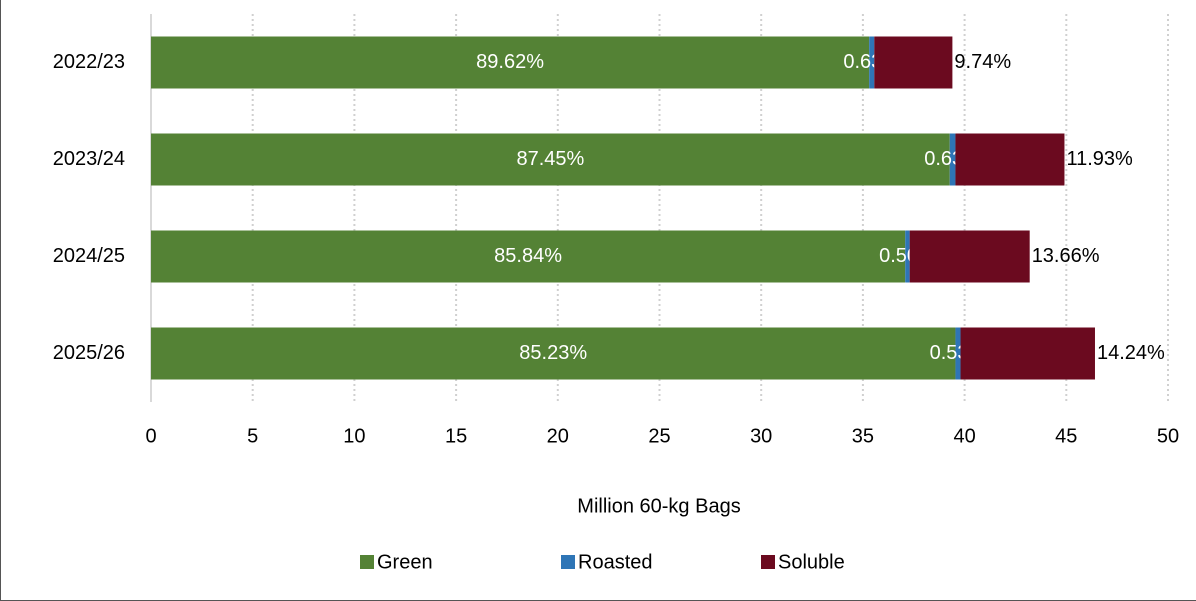 Image resolution: width=1196 pixels, height=601 pixels. I want to click on y-tick-label: 2022/23, so click(89, 62).